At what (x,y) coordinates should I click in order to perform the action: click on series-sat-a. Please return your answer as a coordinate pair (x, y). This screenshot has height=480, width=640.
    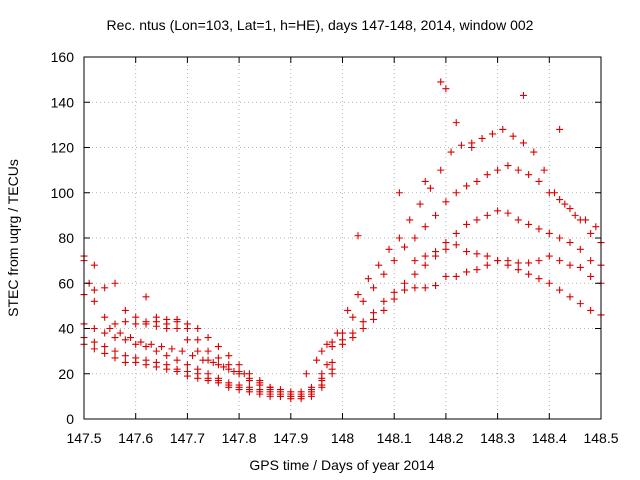
    Looking at the image, I should click on (203, 326).